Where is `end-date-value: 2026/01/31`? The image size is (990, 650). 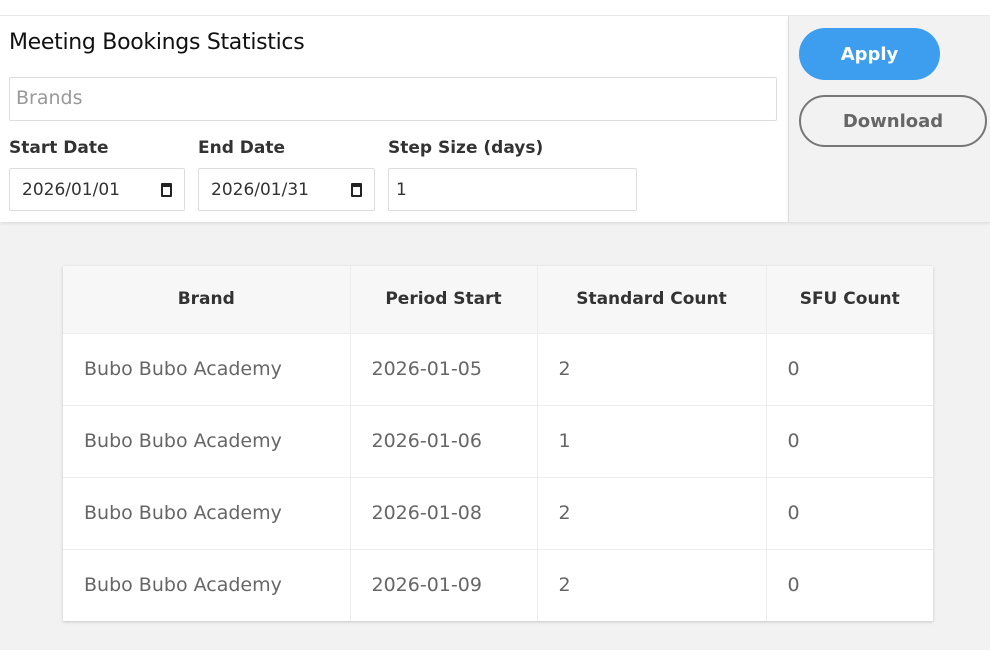 end-date-value: 2026/01/31 is located at coordinates (260, 189).